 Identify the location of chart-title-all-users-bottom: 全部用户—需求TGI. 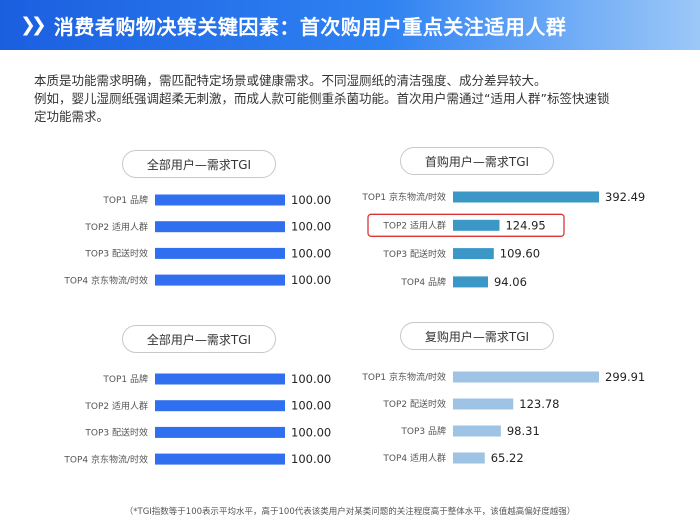
(199, 339).